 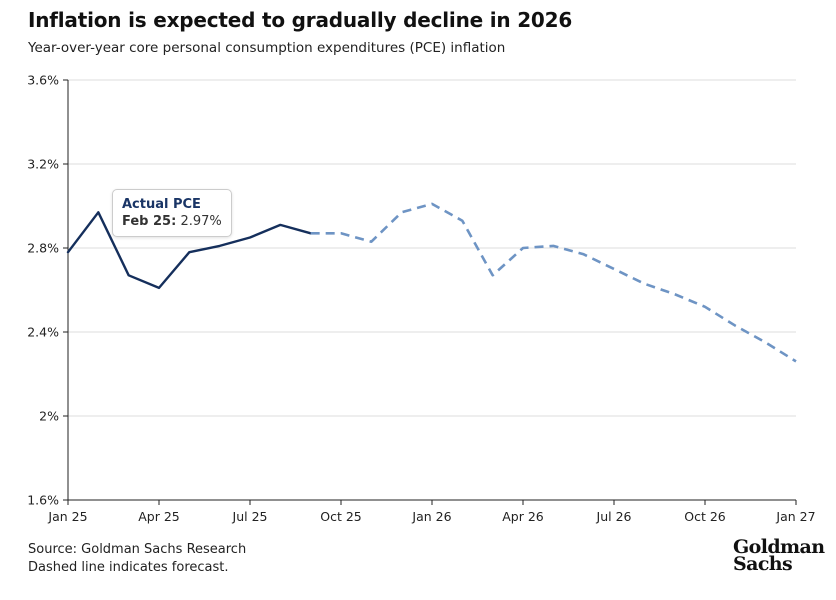 What do you see at coordinates (431, 516) in the screenshot?
I see `x-tick-label: Jan 26` at bounding box center [431, 516].